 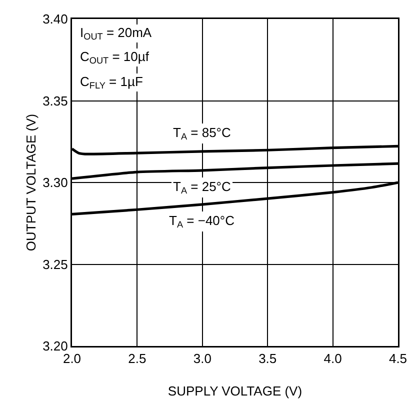 What do you see at coordinates (137, 358) in the screenshot?
I see `x-tick-label: 2.5` at bounding box center [137, 358].